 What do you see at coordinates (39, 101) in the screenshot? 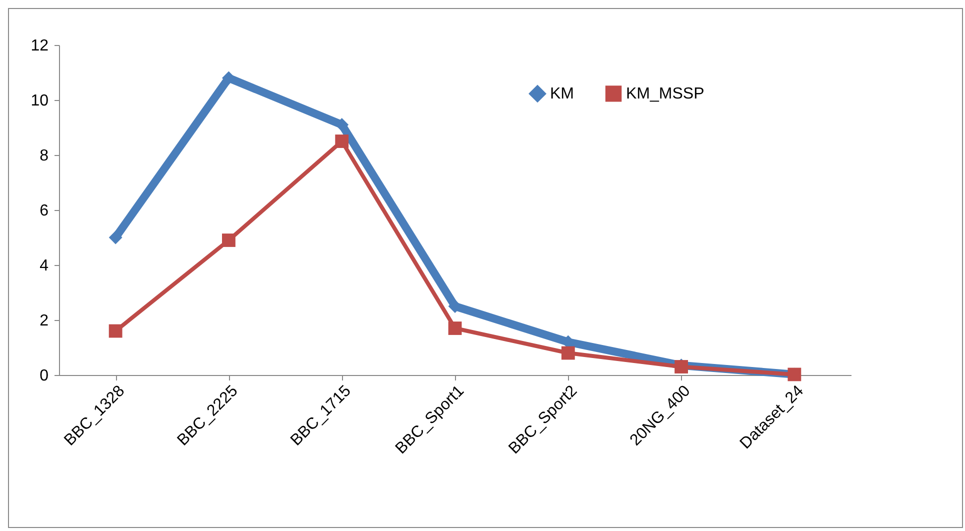
I see `y-tick-label: 10` at bounding box center [39, 101].